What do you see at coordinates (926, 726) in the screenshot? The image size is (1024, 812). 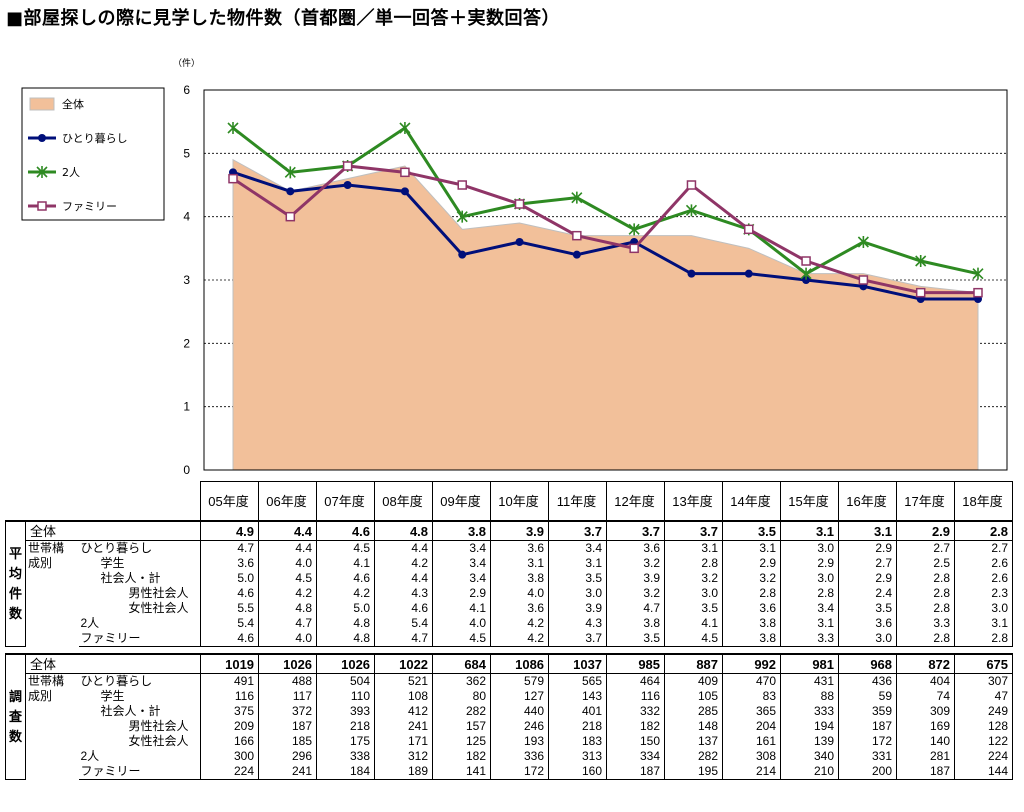 I see `value-cell: 169` at bounding box center [926, 726].